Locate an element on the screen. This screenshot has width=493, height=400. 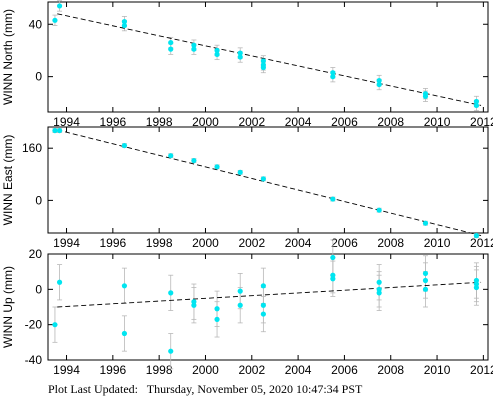
y-axis-label: WINN Up (mm) is located at coordinates (8, 307).